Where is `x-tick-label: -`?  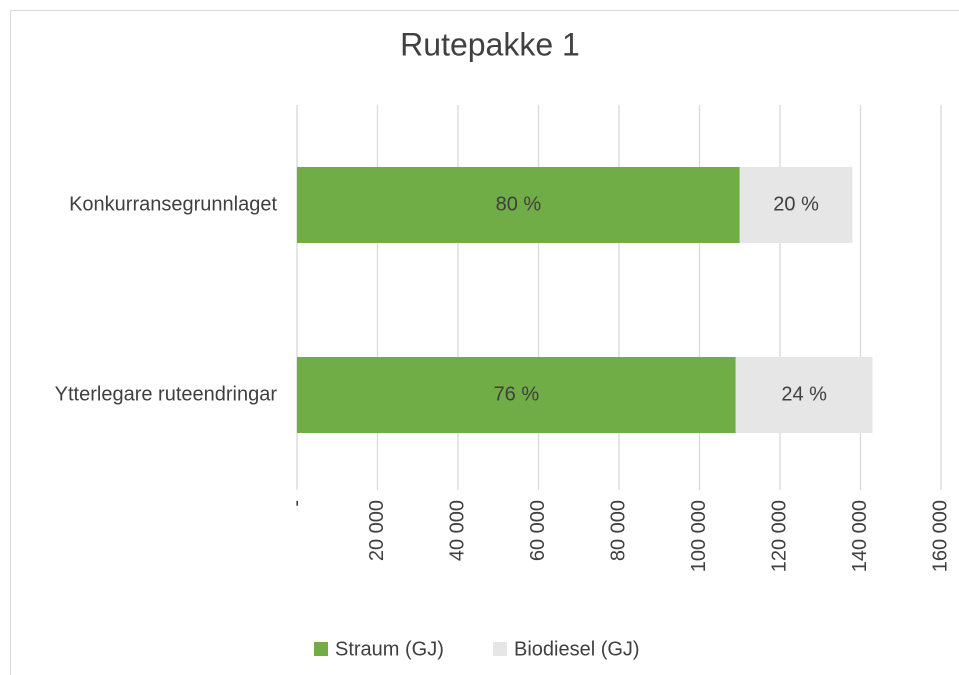 x-tick-label: - is located at coordinates (296, 503).